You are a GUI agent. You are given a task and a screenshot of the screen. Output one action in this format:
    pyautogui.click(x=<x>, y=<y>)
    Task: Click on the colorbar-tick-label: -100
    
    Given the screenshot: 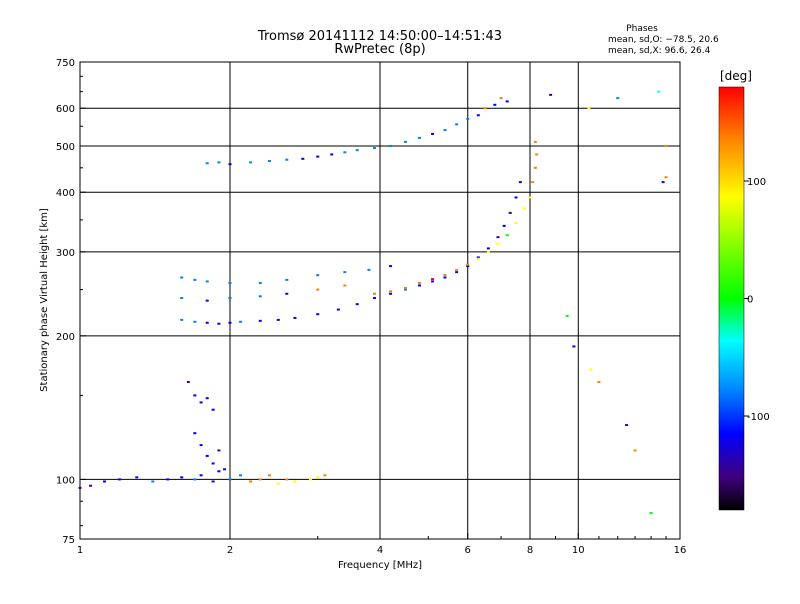 What is the action you would take?
    pyautogui.click(x=758, y=417)
    